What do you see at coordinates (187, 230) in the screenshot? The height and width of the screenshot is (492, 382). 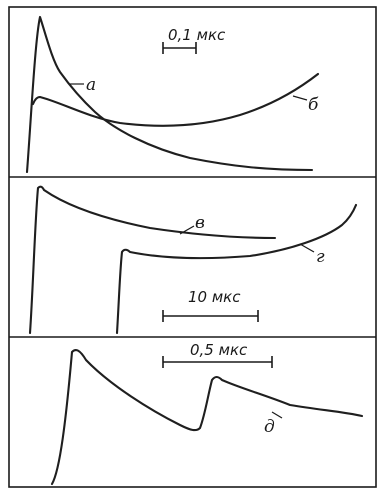 I see `label-leader-v` at bounding box center [187, 230].